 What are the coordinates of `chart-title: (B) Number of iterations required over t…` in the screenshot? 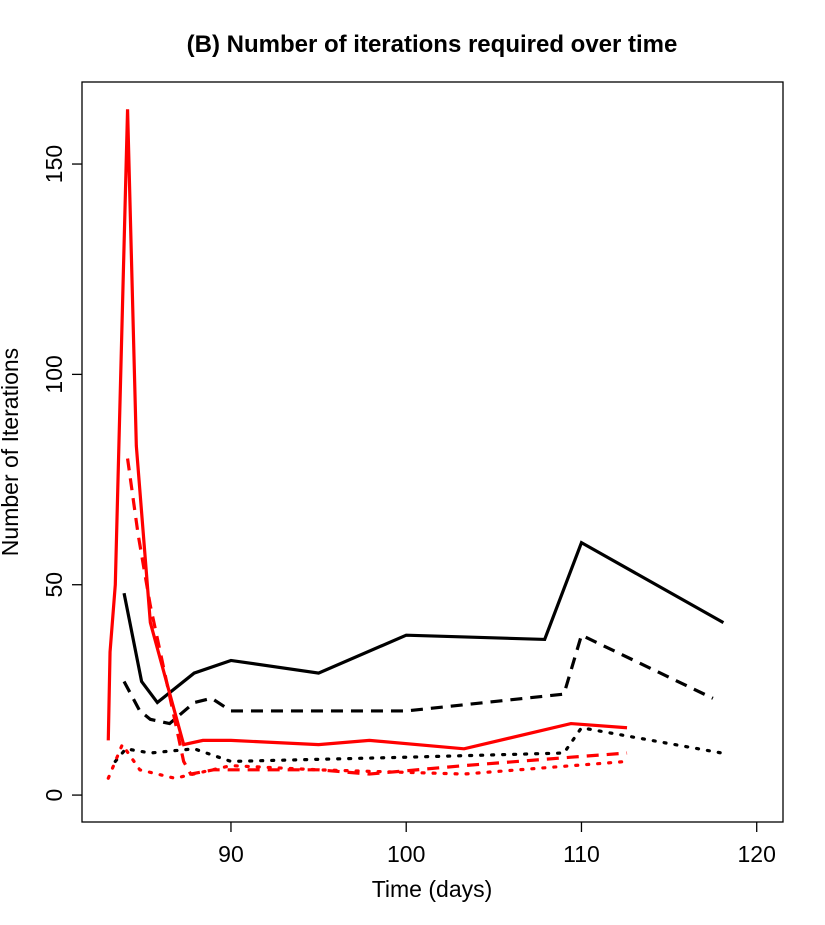 It's located at (432, 44).